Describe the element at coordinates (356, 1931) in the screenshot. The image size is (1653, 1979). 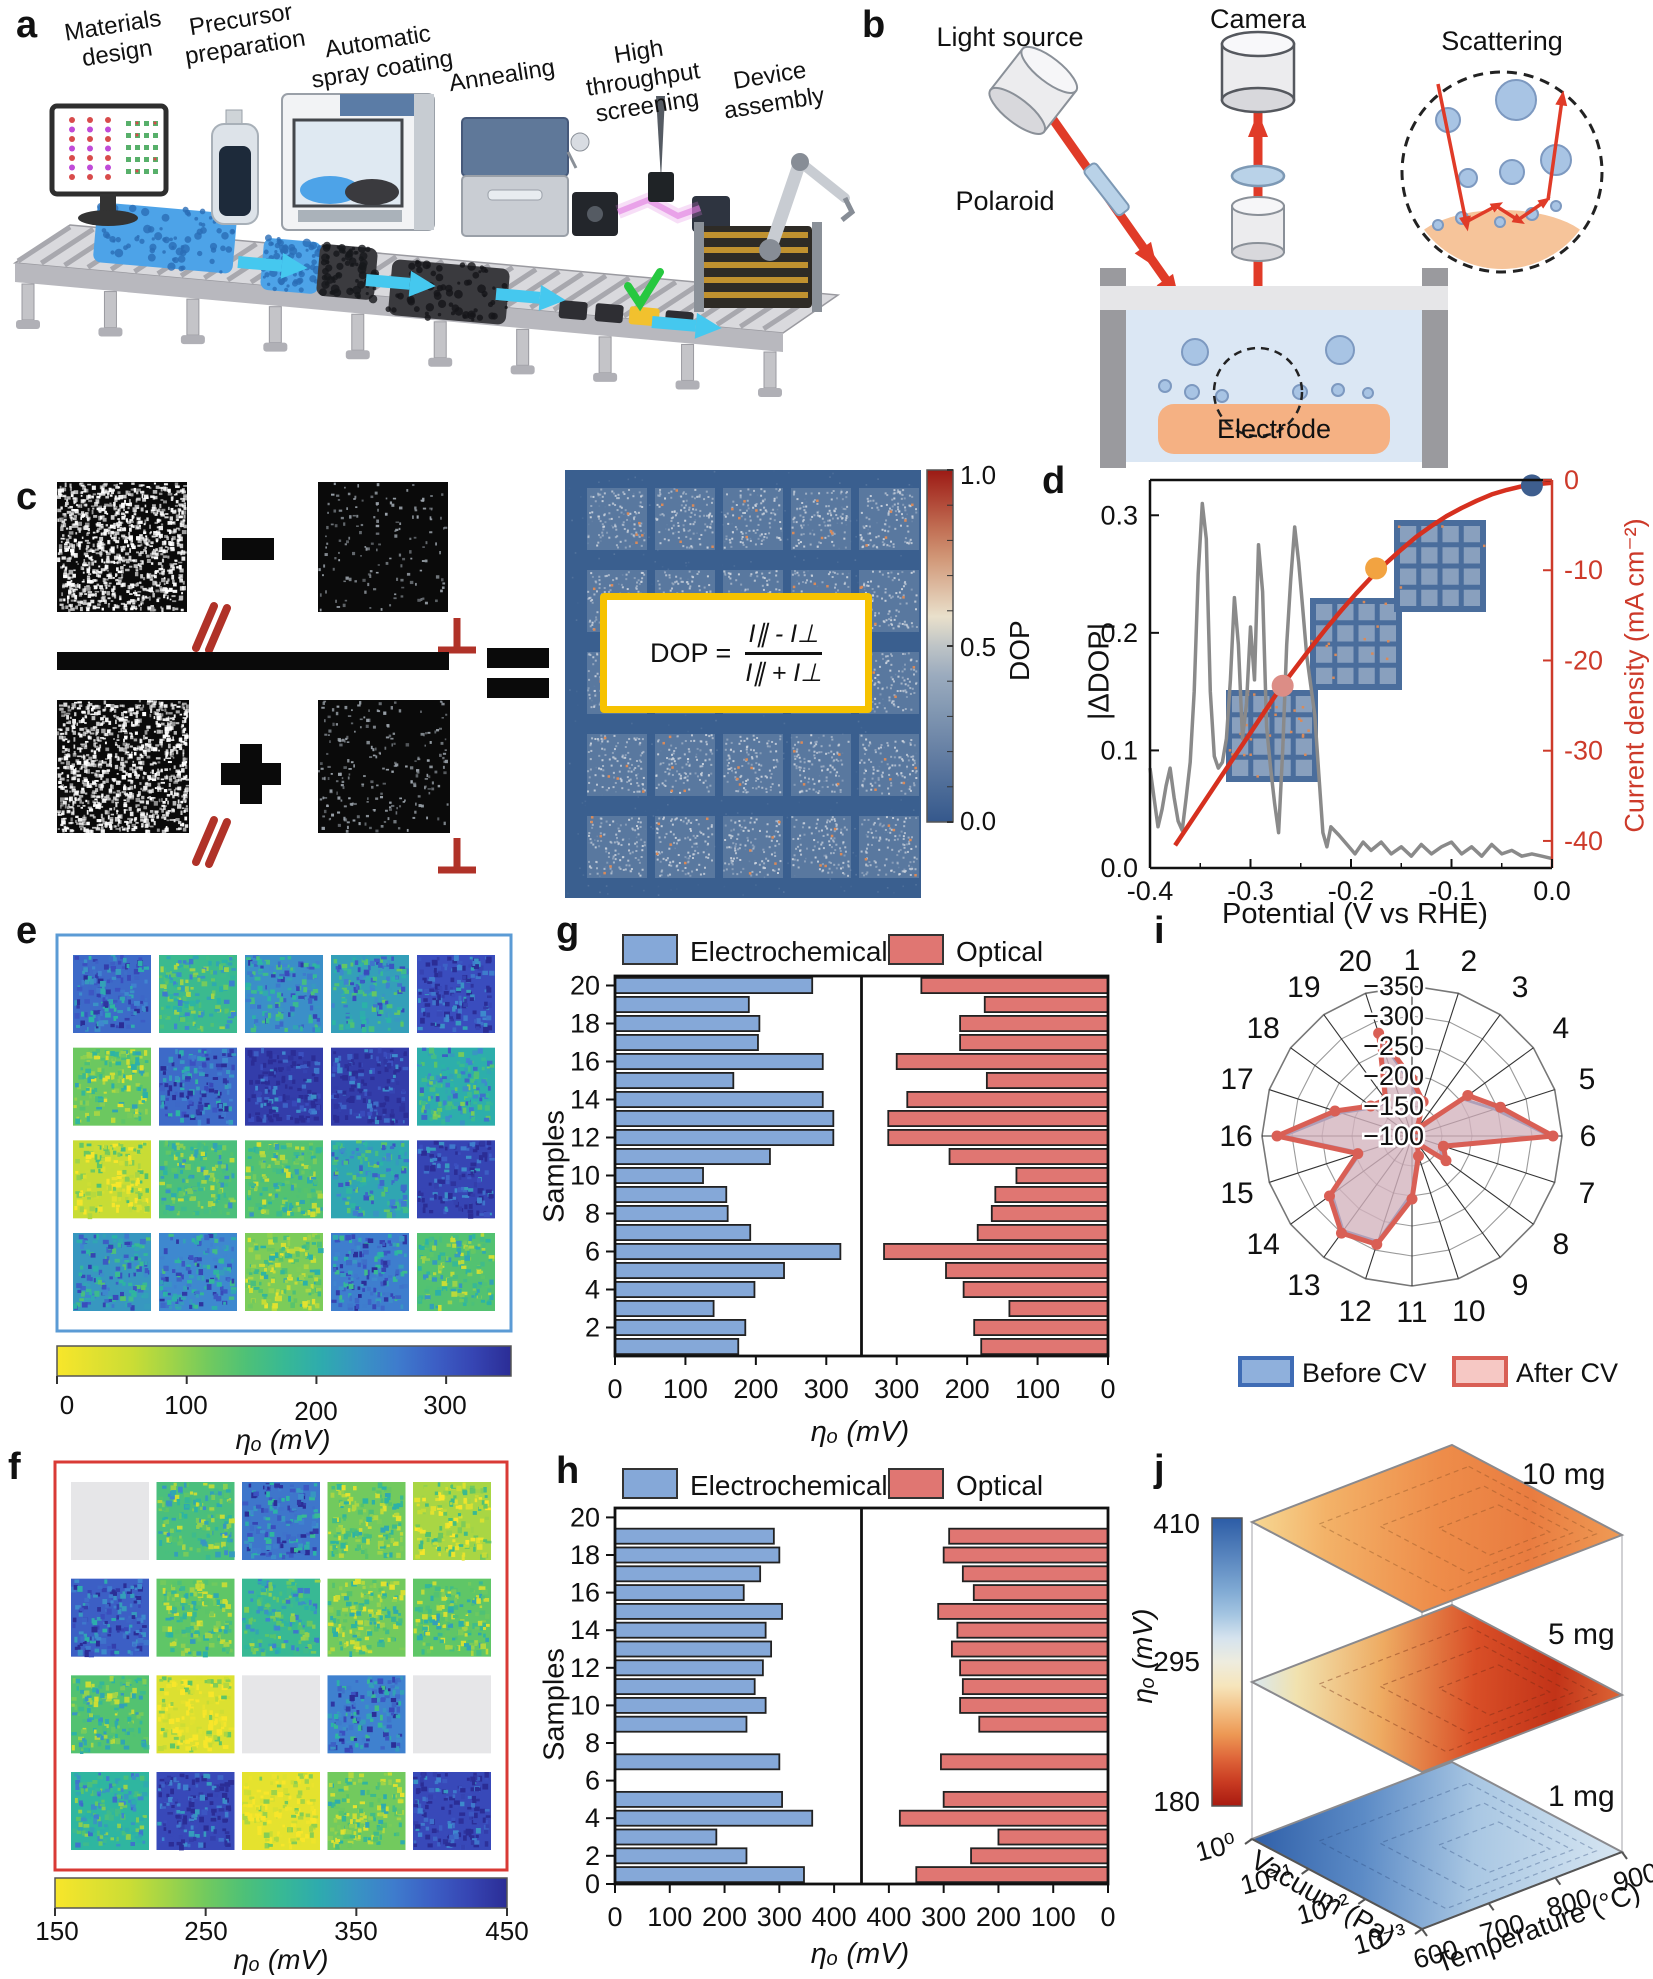
I see `f-cb-tick-350: 350` at that location.